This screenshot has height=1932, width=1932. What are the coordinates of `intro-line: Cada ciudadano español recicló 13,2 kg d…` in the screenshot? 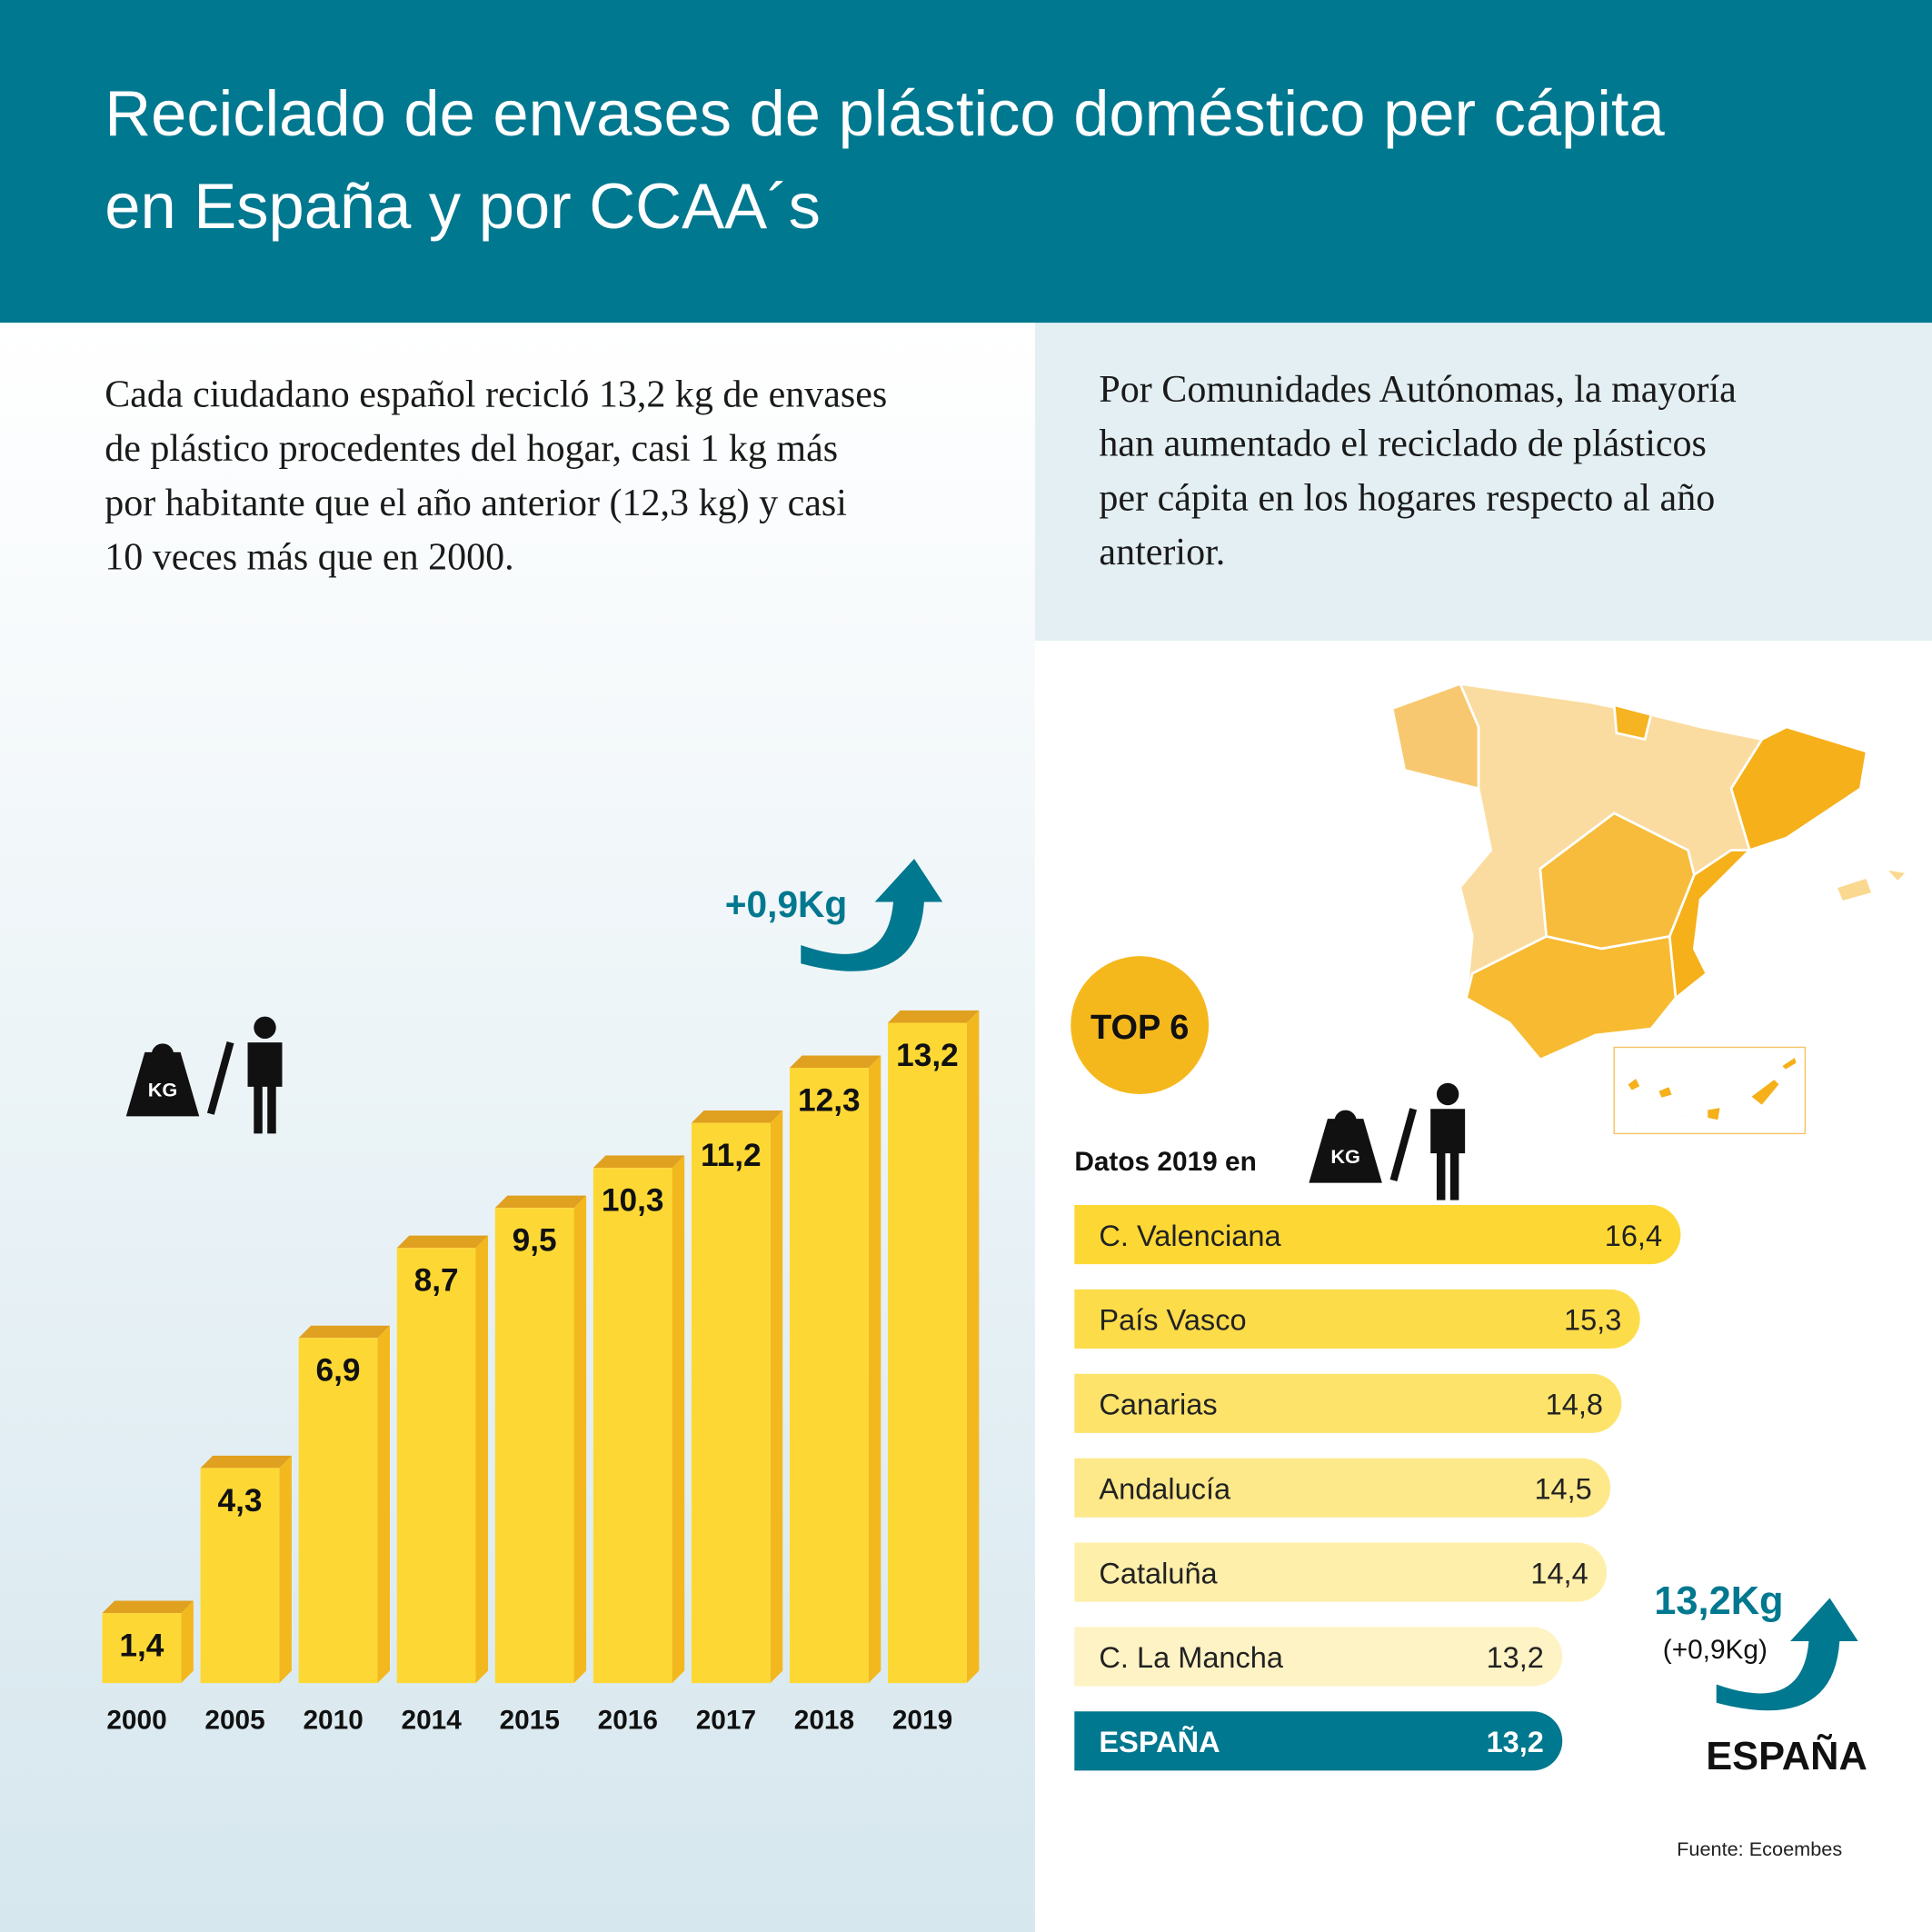 It's located at (496, 394).